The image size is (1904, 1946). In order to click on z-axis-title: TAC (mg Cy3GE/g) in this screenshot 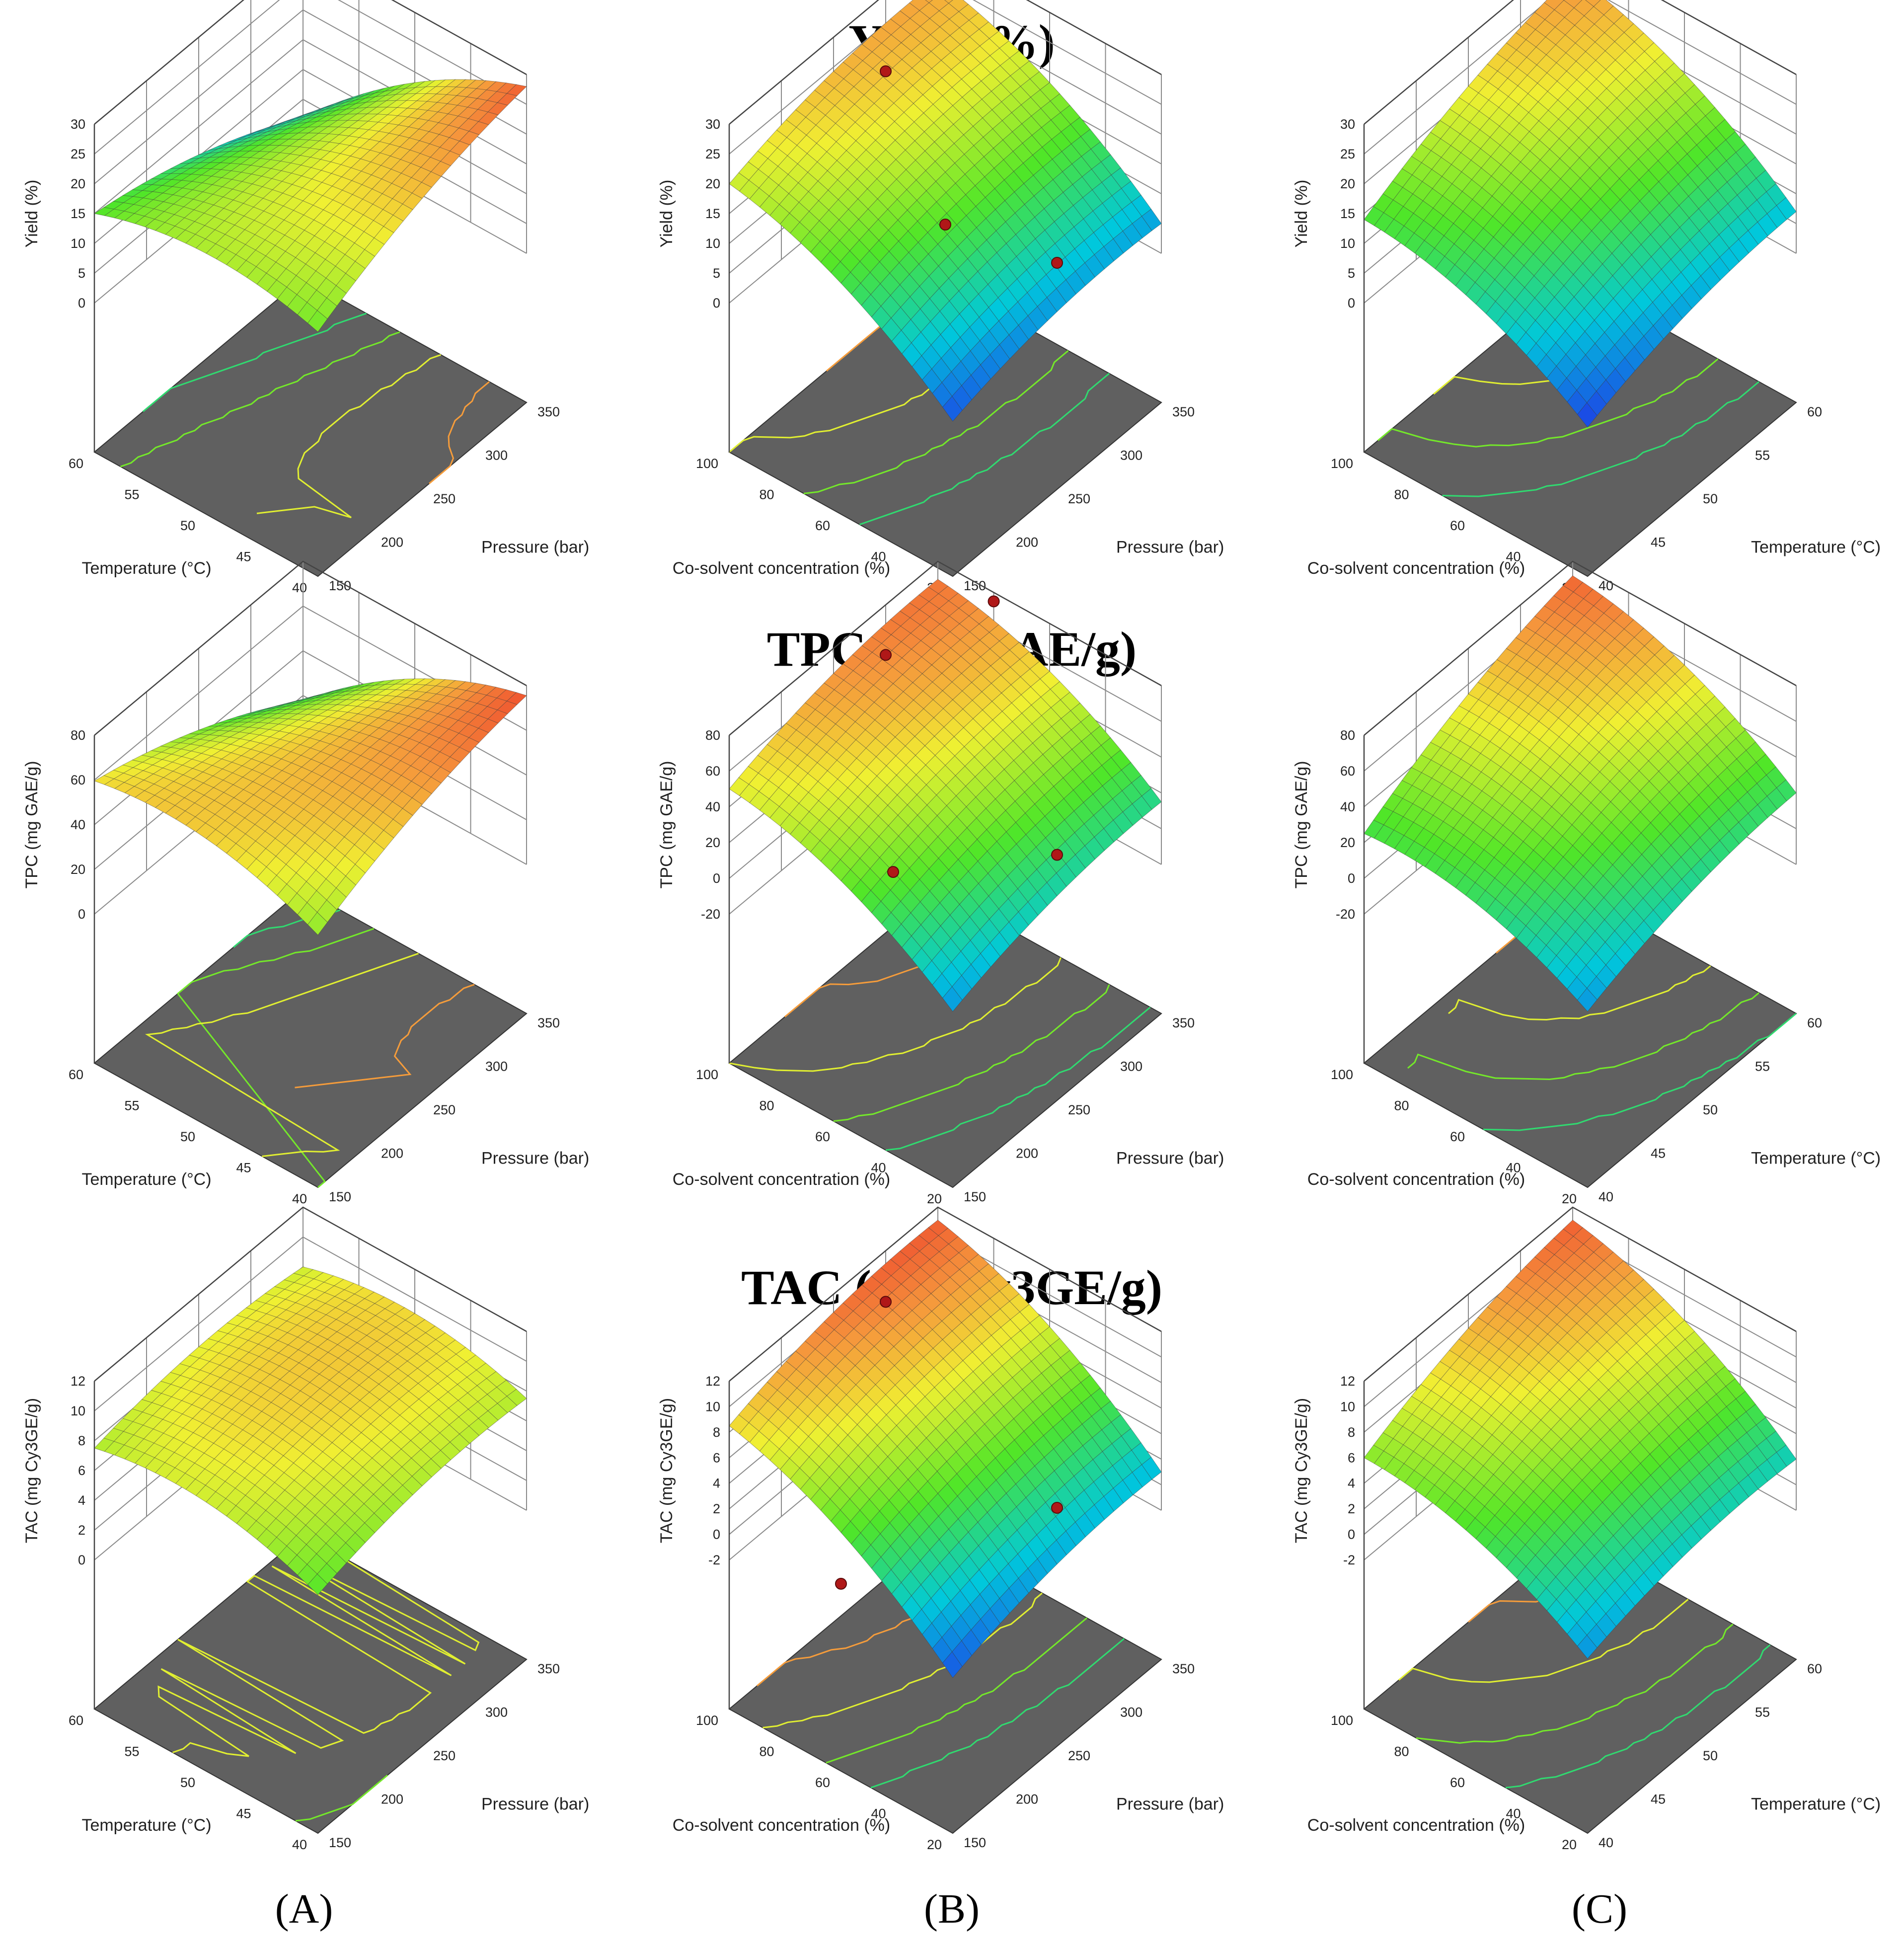, I will do `click(1301, 1470)`.